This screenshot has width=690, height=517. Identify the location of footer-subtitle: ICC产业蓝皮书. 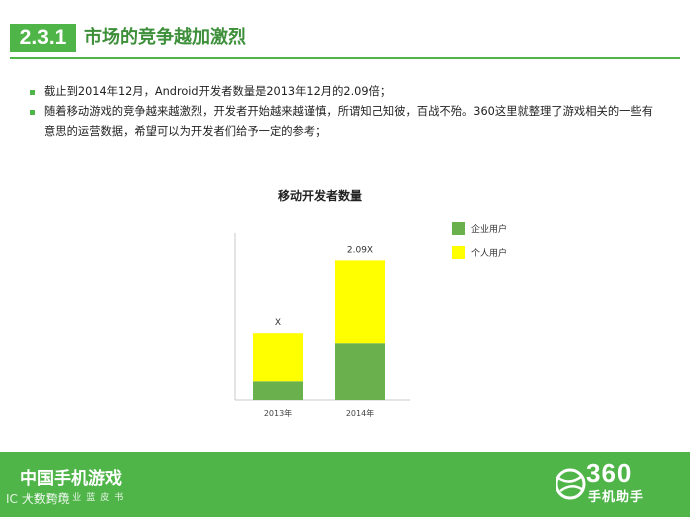
(78, 498).